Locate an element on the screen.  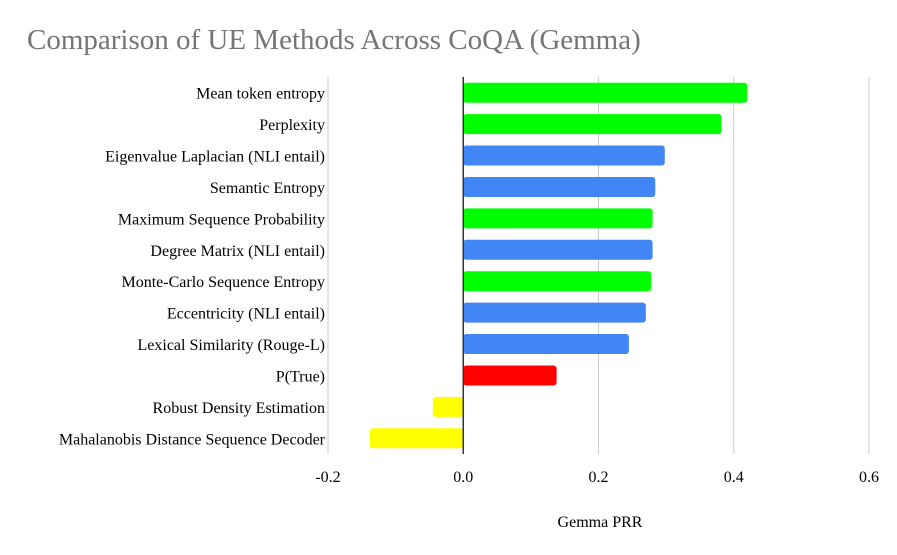
x-tick-label: 0.2 is located at coordinates (599, 477).